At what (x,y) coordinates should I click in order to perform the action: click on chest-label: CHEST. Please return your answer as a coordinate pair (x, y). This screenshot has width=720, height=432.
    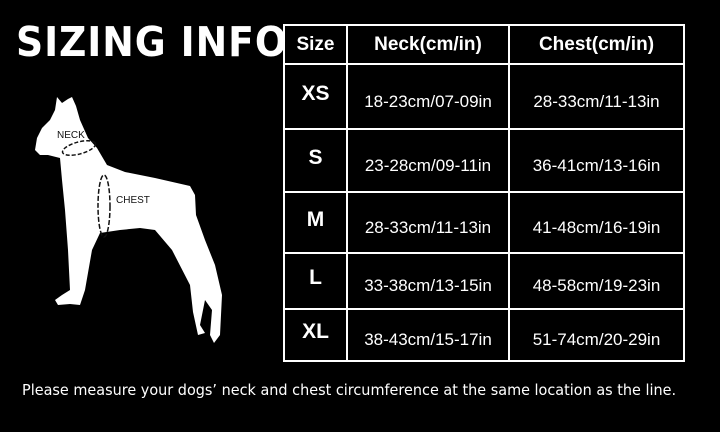
    Looking at the image, I should click on (133, 200).